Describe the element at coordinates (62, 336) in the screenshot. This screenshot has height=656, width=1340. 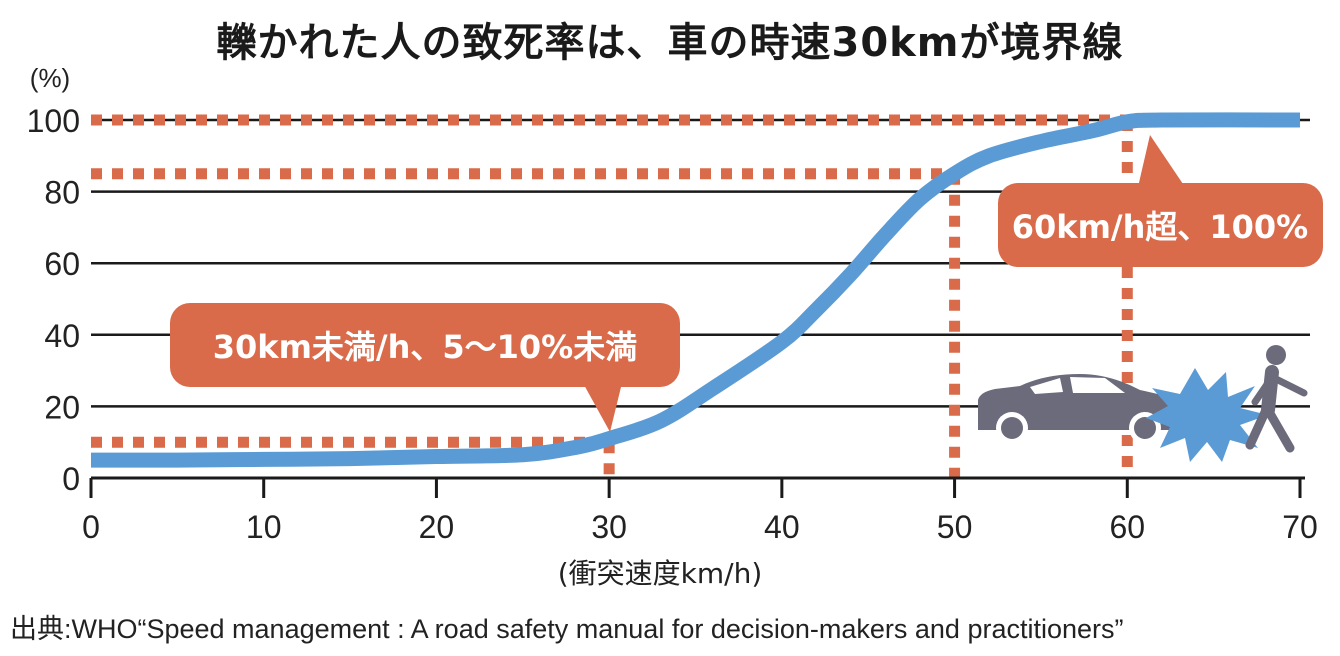
I see `y-tick-label: 40` at that location.